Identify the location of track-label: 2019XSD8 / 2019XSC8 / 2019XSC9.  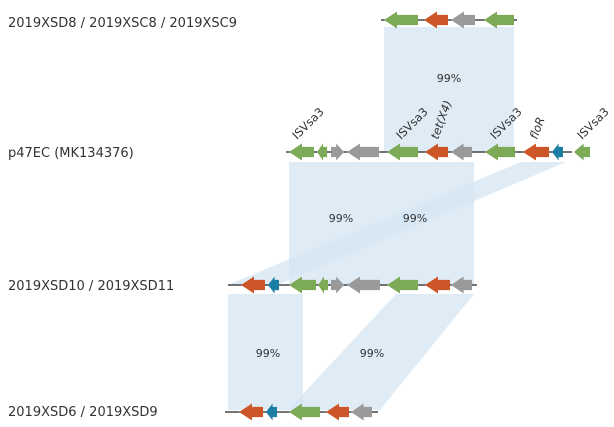
(122, 23).